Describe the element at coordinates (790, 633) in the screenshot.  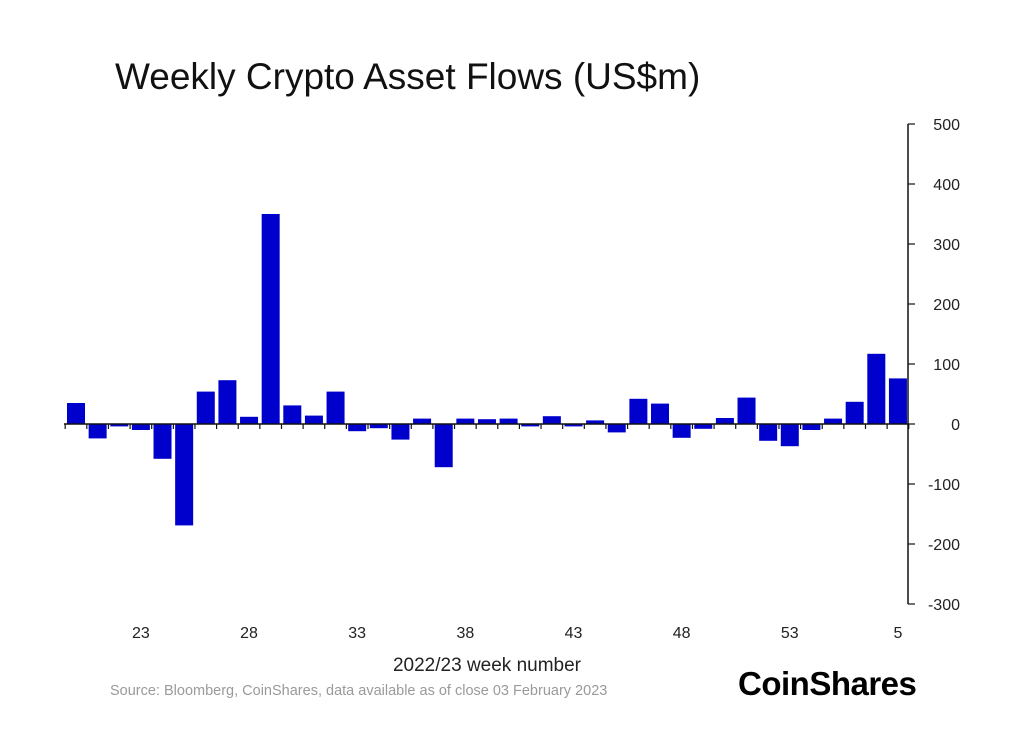
I see `x-tick-label: 53` at that location.